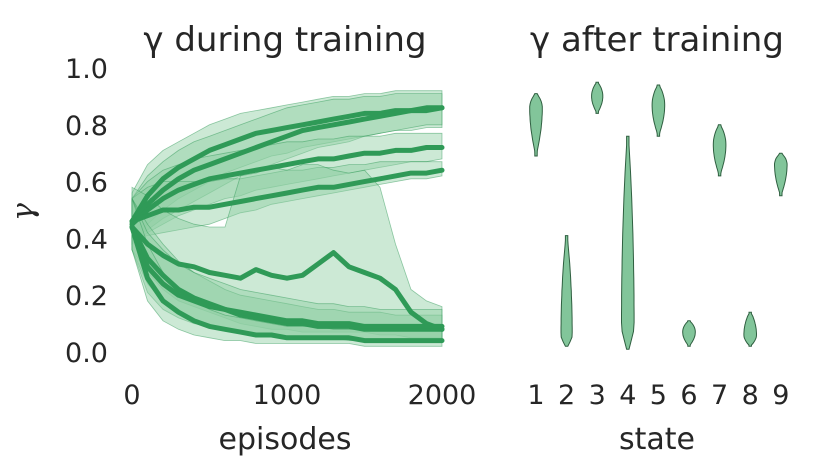  I want to click on x-tick-label: 1000, so click(287, 395).